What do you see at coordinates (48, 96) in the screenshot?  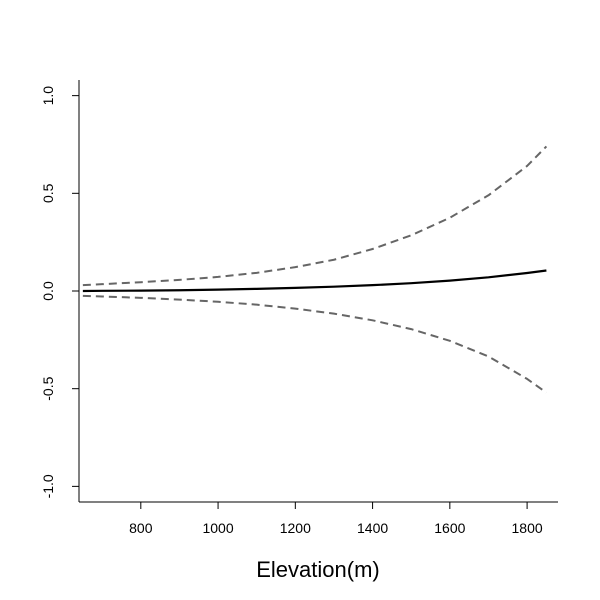 I see `y-tick-label: 1.0` at bounding box center [48, 96].